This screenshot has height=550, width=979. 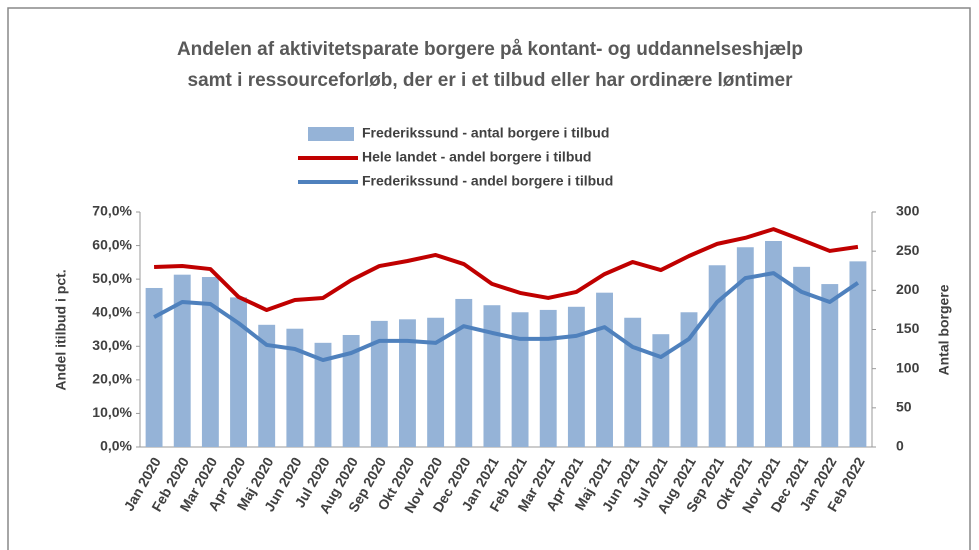 What do you see at coordinates (116, 446) in the screenshot?
I see `y-tick-label: 0,0%` at bounding box center [116, 446].